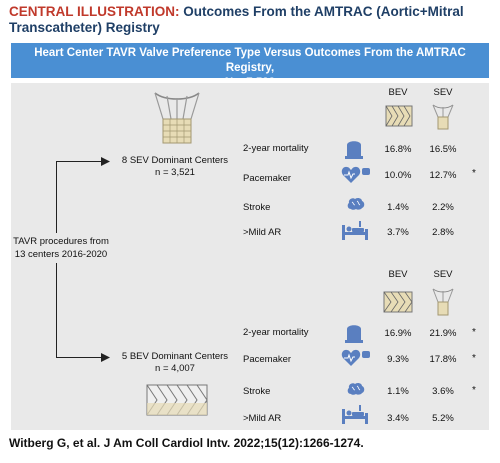  I want to click on group-1-row-3-label: Stroke, so click(257, 207).